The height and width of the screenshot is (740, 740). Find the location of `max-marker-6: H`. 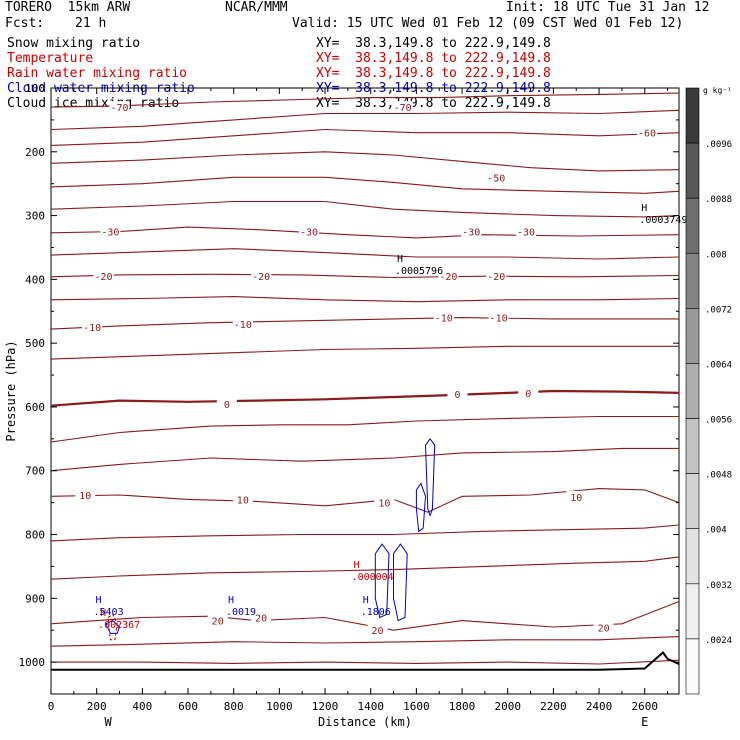

max-marker-6: H is located at coordinates (366, 600).